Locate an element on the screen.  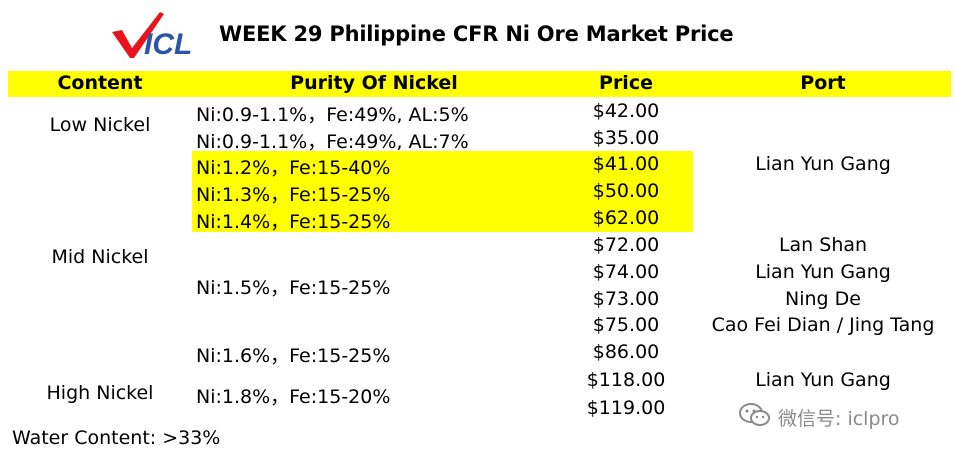
price-cell: $41.00 is located at coordinates (626, 164).